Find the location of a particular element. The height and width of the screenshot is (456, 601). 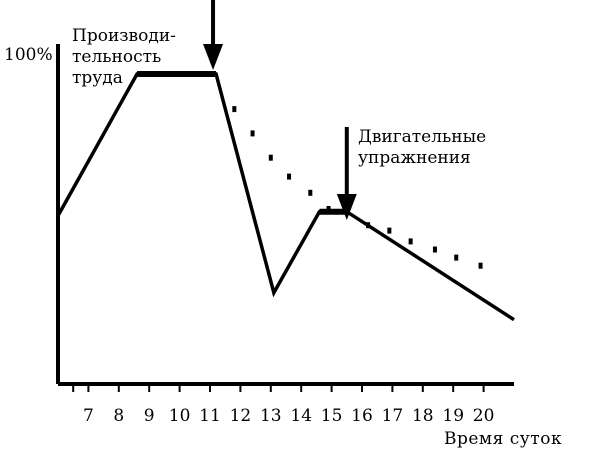

x-axis-label: Время суток is located at coordinates (503, 439).